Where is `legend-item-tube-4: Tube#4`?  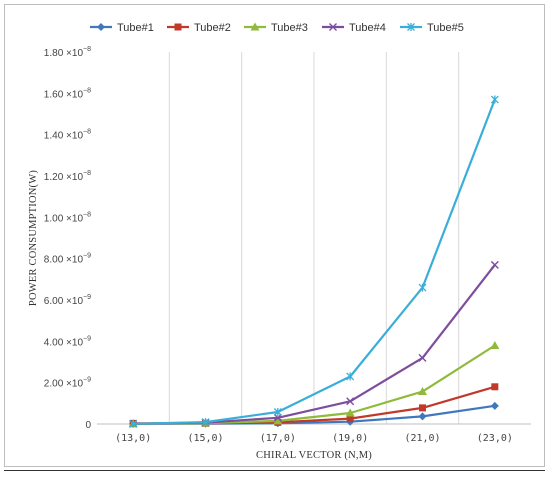 legend-item-tube-4: Tube#4 is located at coordinates (354, 28).